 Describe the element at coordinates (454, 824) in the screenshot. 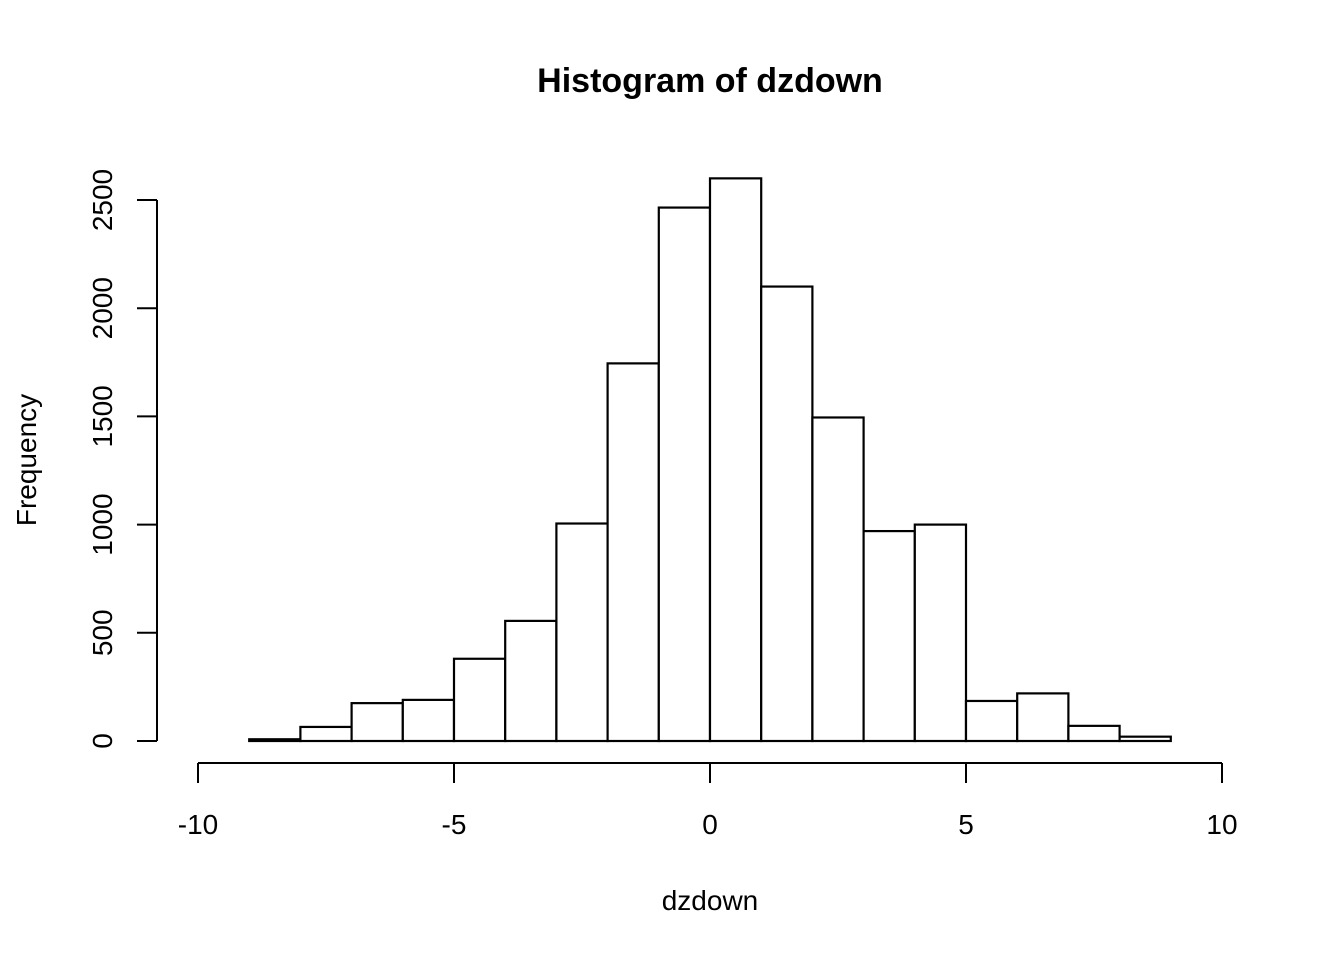

I see `x-tick-label: -5` at that location.